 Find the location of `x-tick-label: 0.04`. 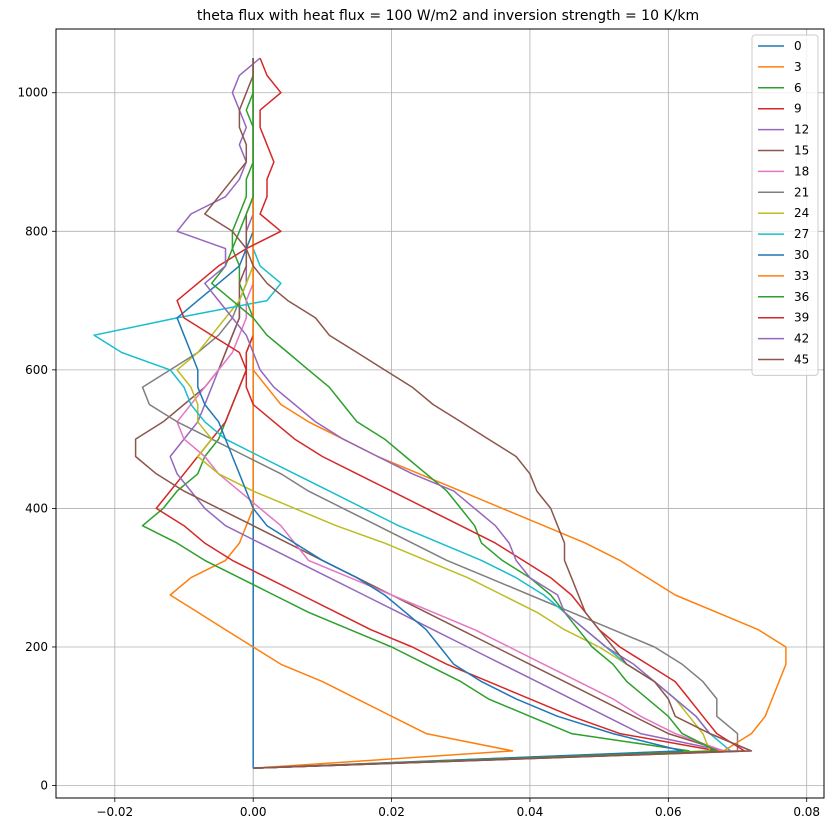

x-tick-label: 0.04 is located at coordinates (530, 812).